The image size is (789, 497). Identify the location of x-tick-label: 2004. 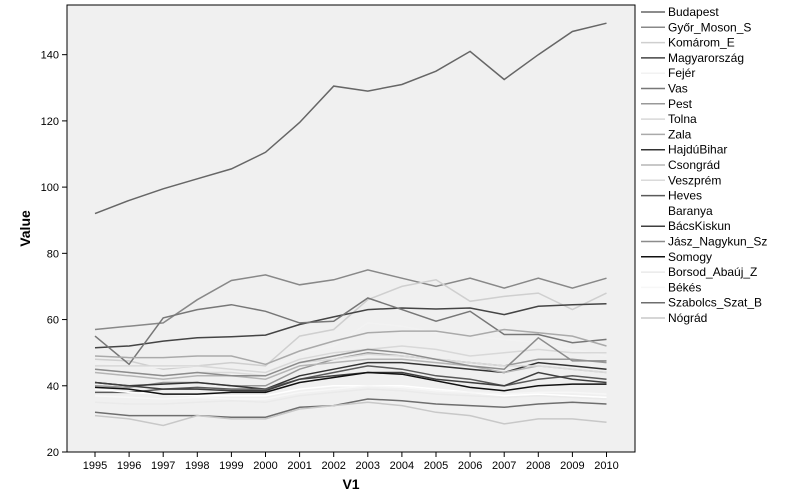
(402, 466).